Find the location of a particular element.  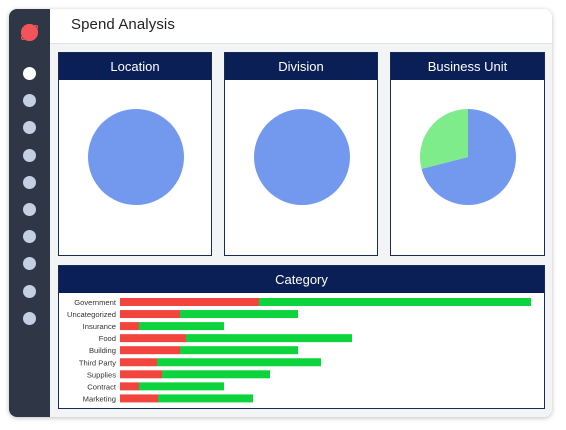

category-label: Supplies is located at coordinates (101, 374).